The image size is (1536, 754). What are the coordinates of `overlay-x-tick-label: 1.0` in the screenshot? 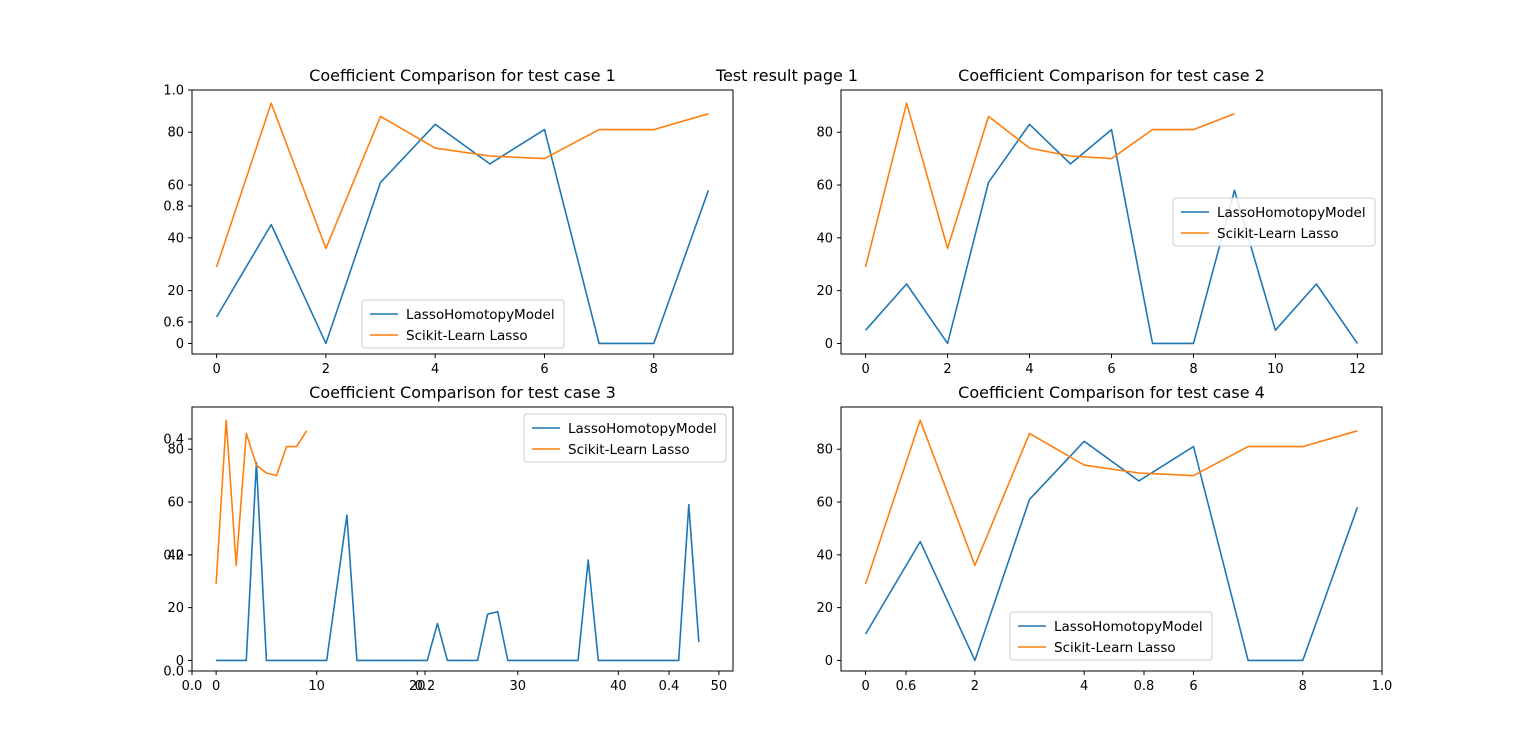 It's located at (1382, 686).